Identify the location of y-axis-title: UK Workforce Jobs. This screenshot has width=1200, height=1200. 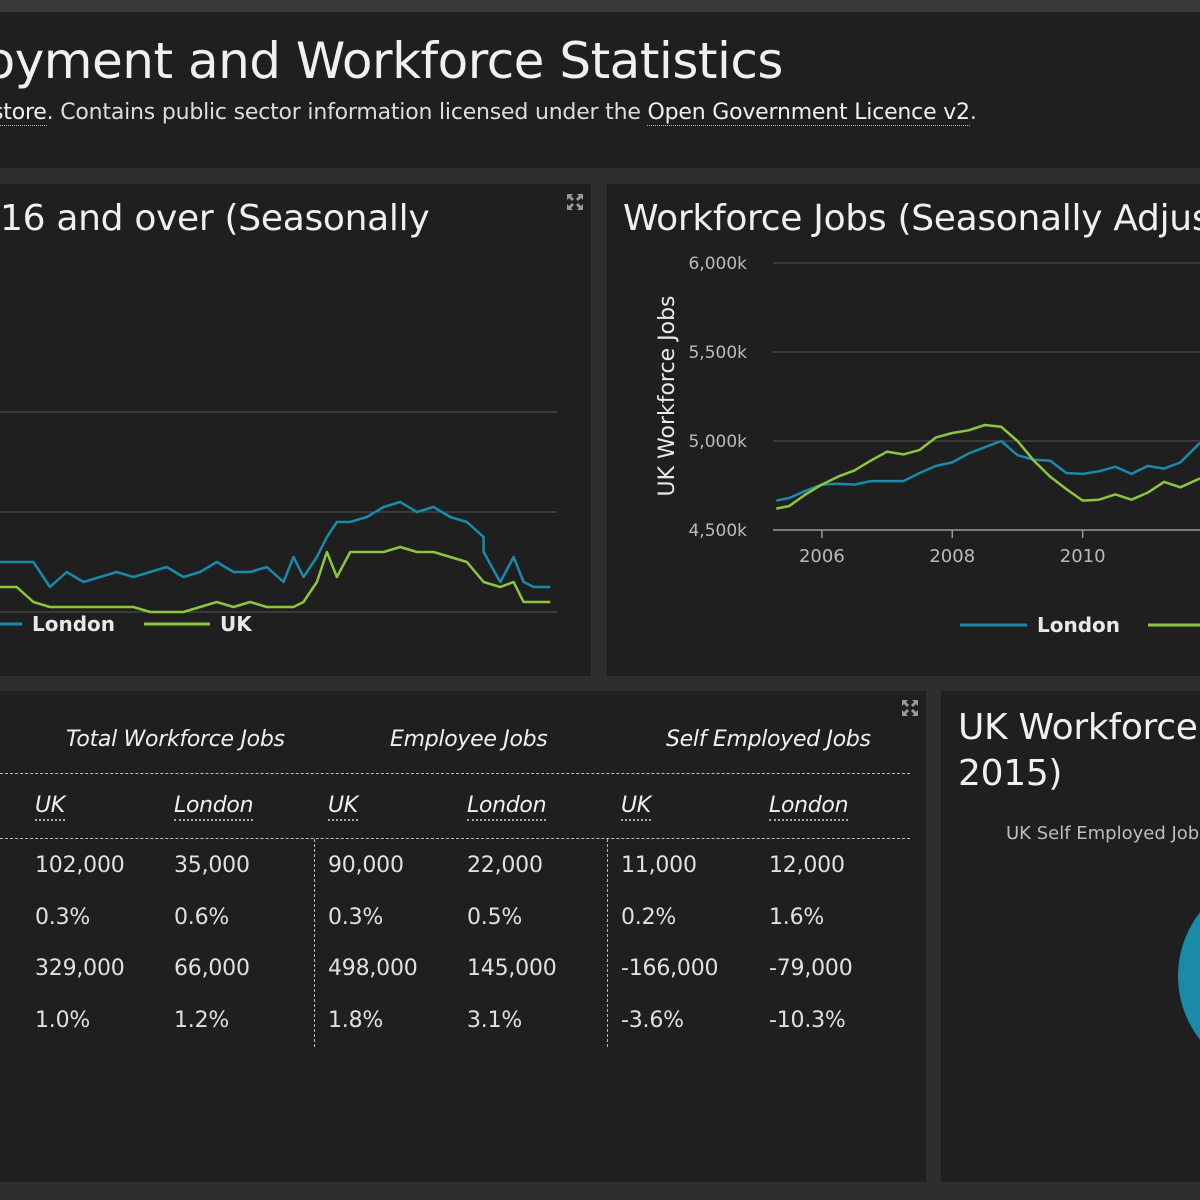
(667, 396).